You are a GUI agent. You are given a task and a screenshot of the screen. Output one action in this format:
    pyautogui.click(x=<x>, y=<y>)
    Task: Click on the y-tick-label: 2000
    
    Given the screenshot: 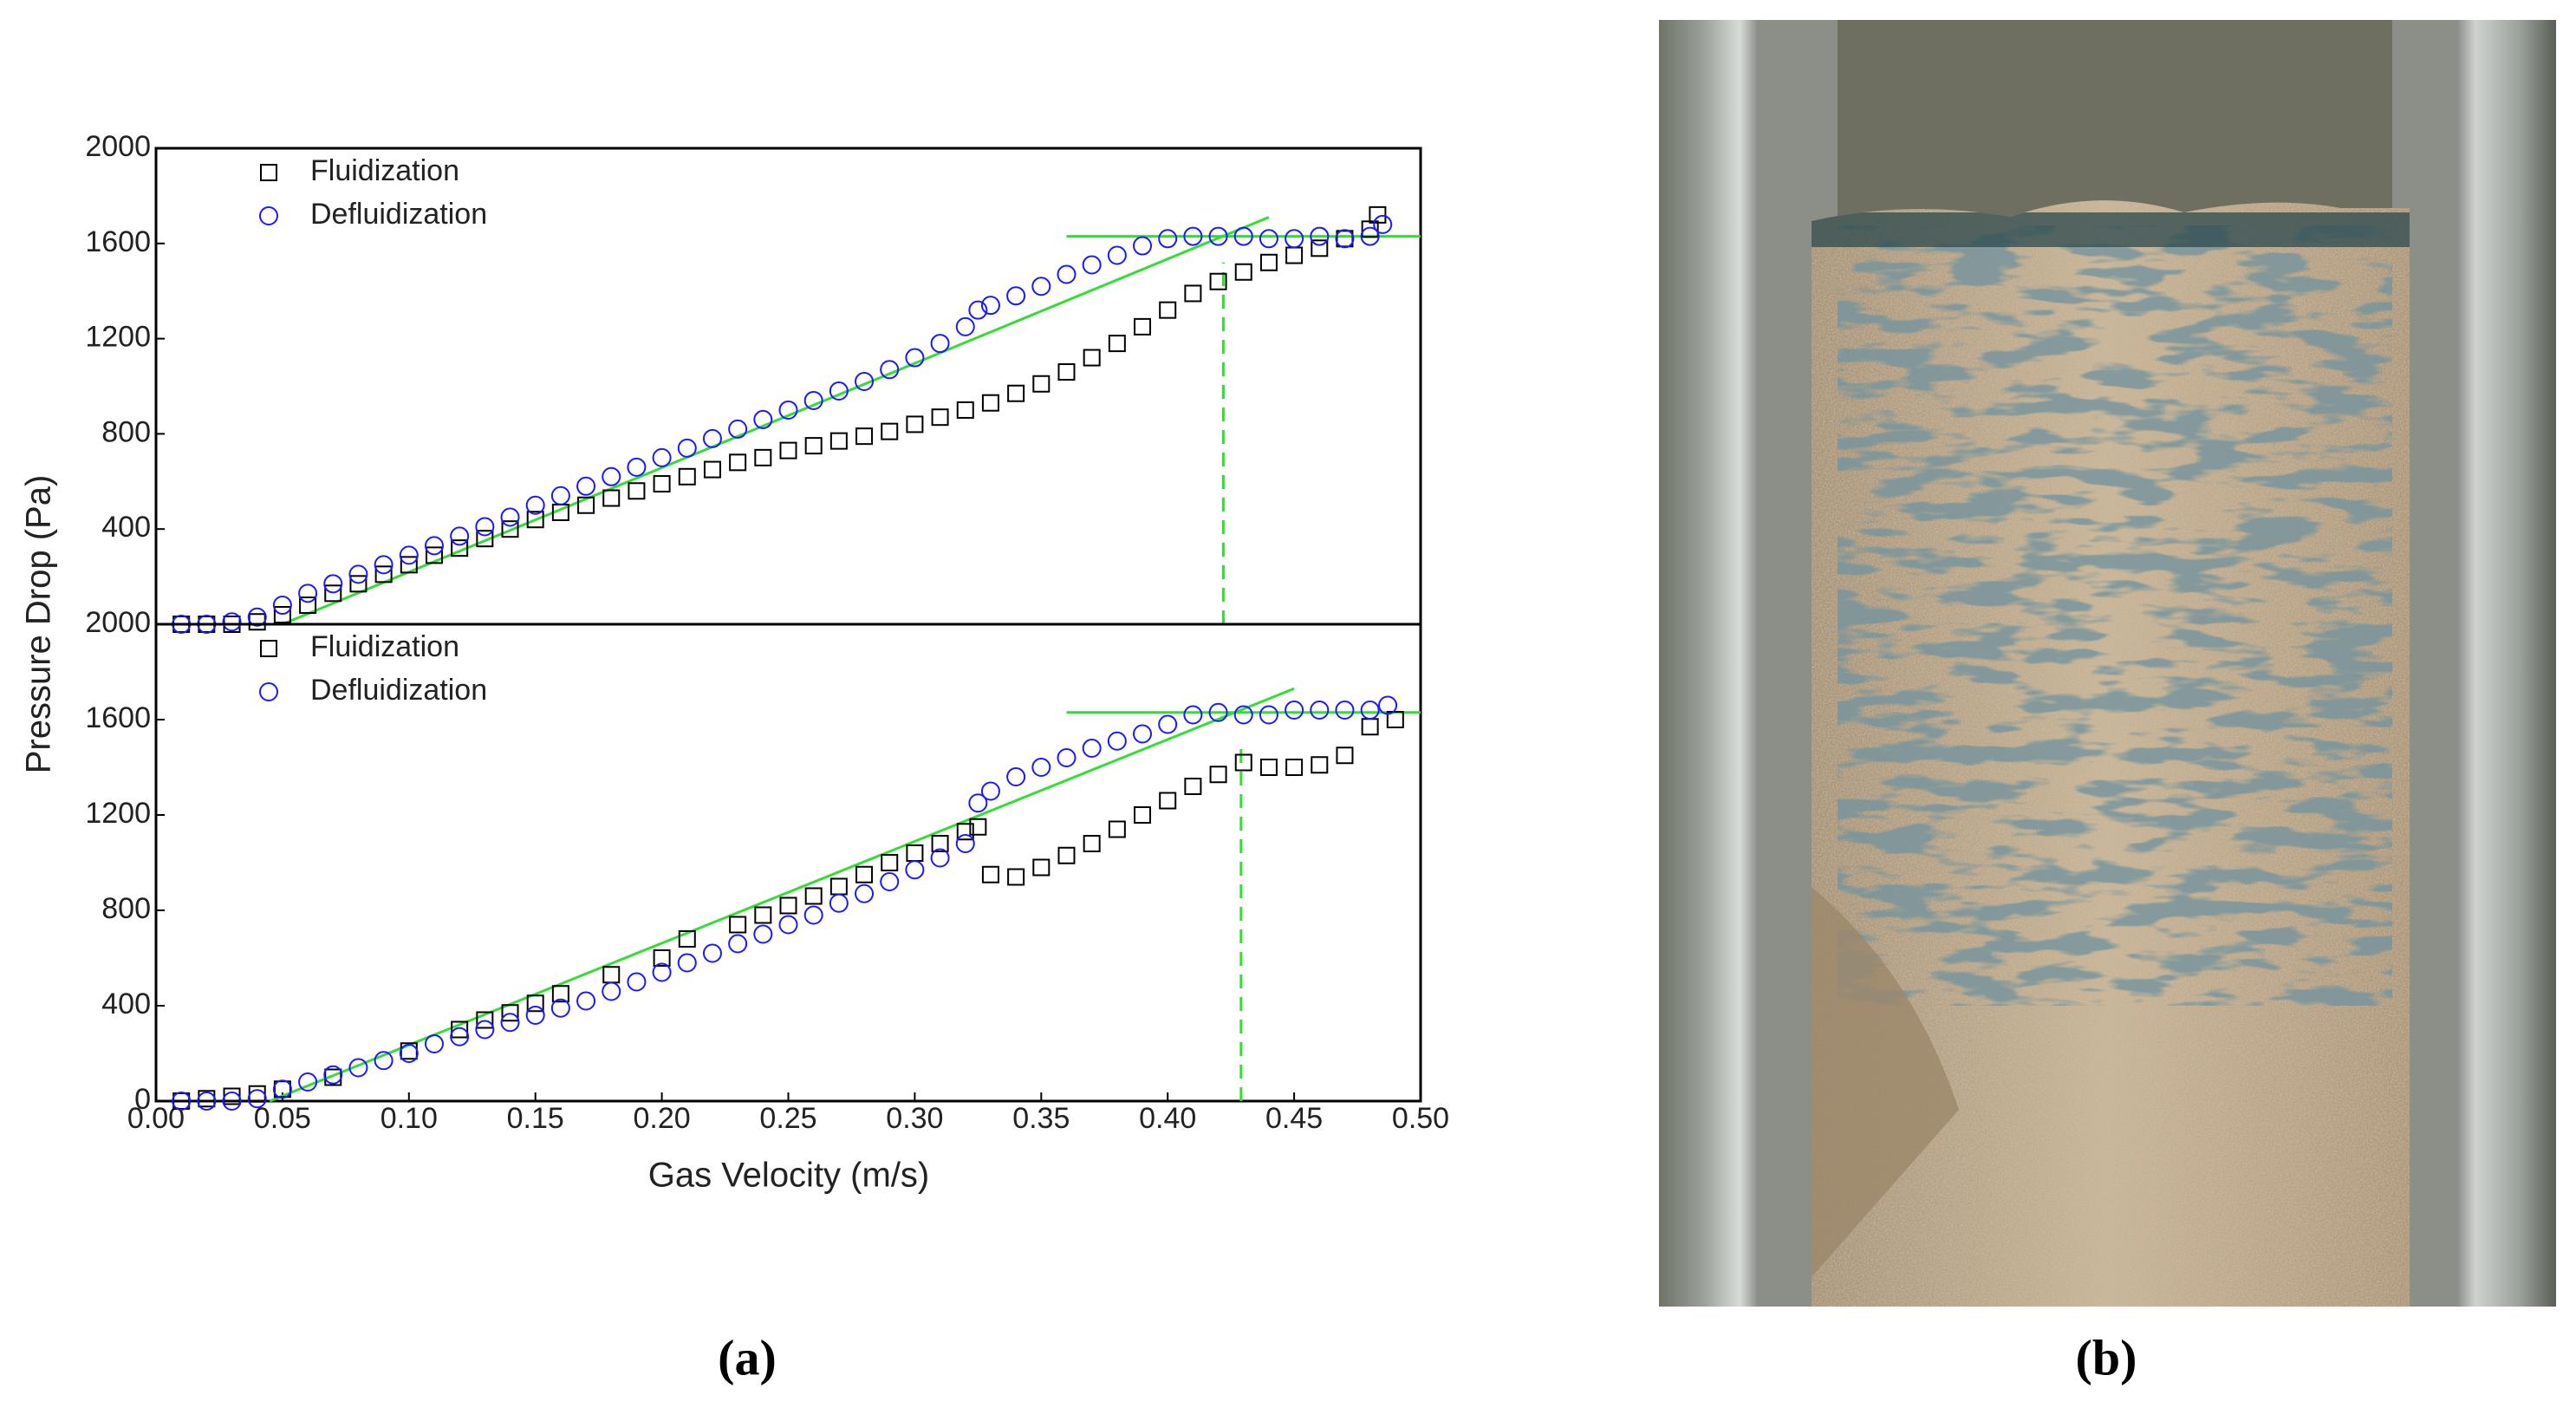 What is the action you would take?
    pyautogui.click(x=118, y=146)
    